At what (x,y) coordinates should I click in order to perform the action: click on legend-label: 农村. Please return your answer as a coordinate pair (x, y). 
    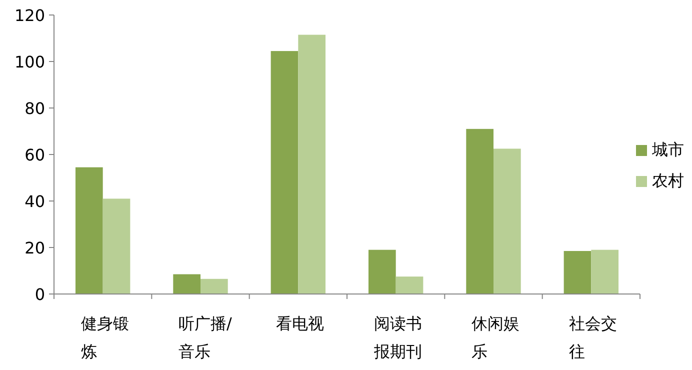
    Looking at the image, I should click on (668, 181).